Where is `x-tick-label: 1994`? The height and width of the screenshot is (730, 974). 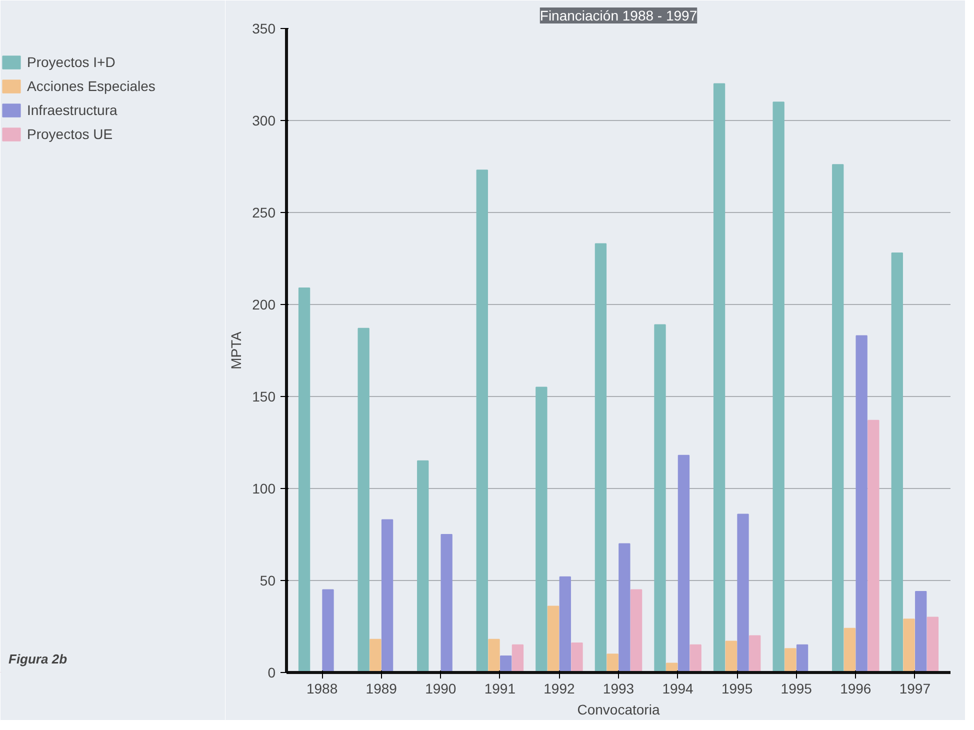
x-tick-label: 1994 is located at coordinates (678, 688).